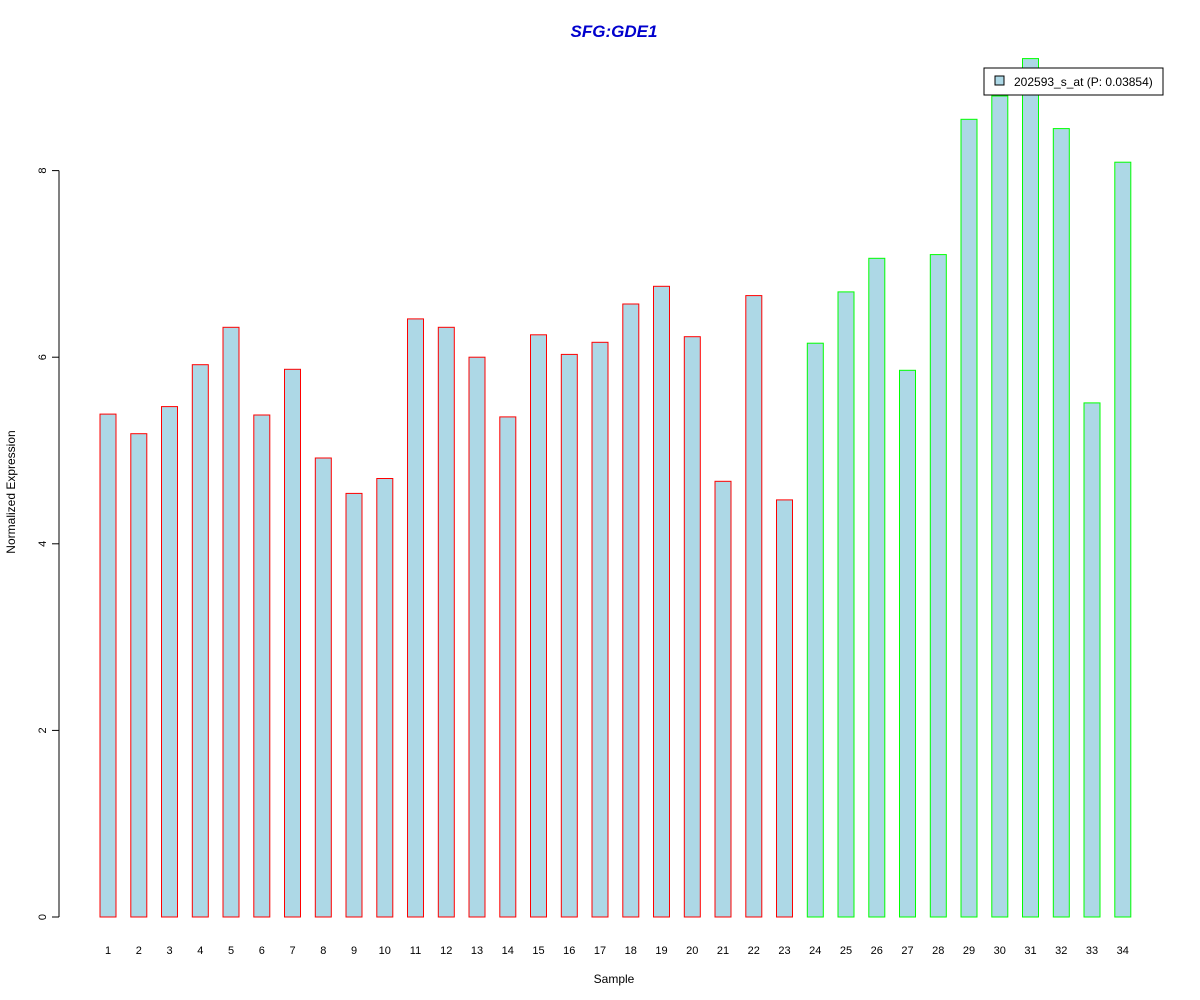 The height and width of the screenshot is (1000, 1200). I want to click on x-tick-label: 34, so click(1123, 951).